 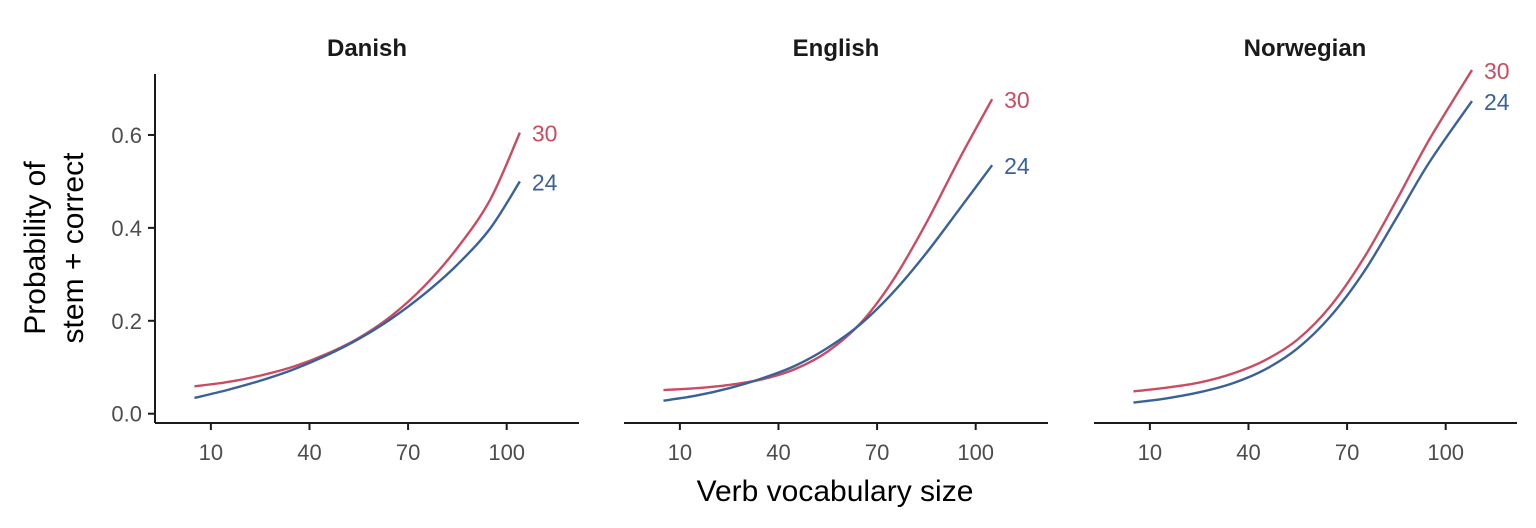 What do you see at coordinates (35, 248) in the screenshot?
I see `y-axis-title-line-1: Probability of` at bounding box center [35, 248].